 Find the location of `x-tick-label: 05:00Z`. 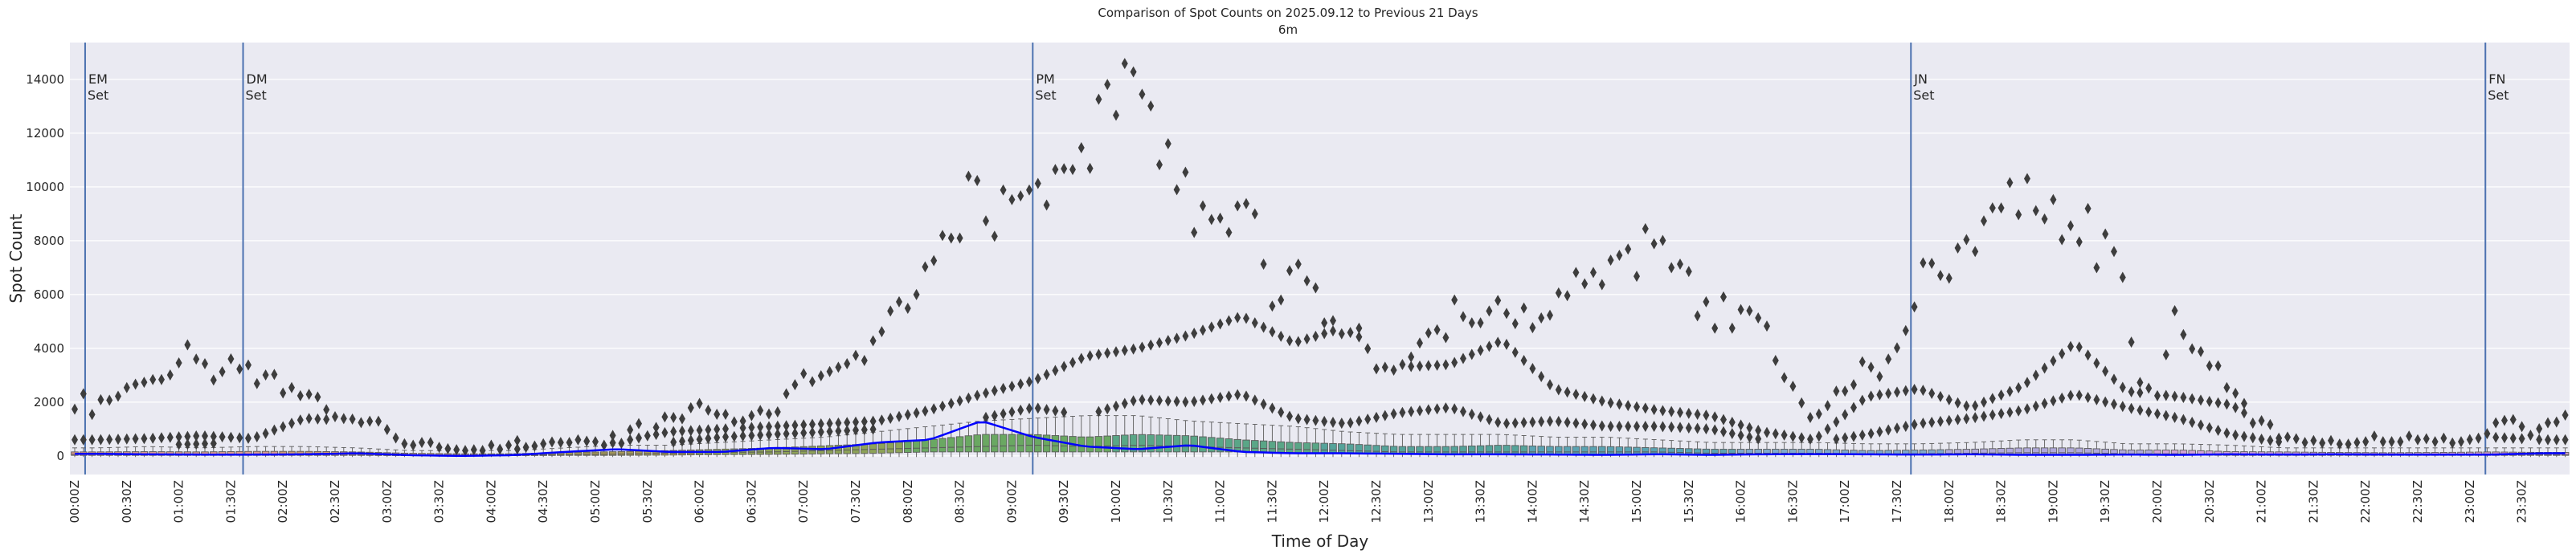

x-tick-label: 05:00Z is located at coordinates (595, 501).